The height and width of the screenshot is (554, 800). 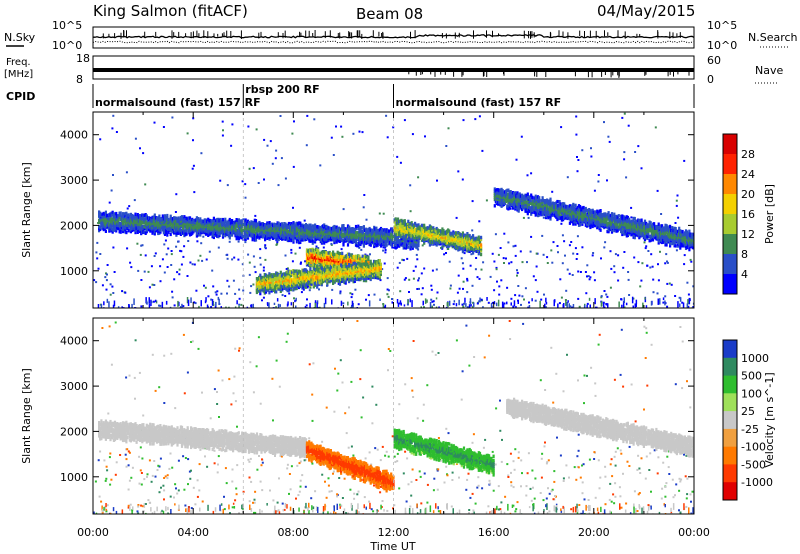 What do you see at coordinates (389, 14) in the screenshot?
I see `beam-title: Beam 08` at bounding box center [389, 14].